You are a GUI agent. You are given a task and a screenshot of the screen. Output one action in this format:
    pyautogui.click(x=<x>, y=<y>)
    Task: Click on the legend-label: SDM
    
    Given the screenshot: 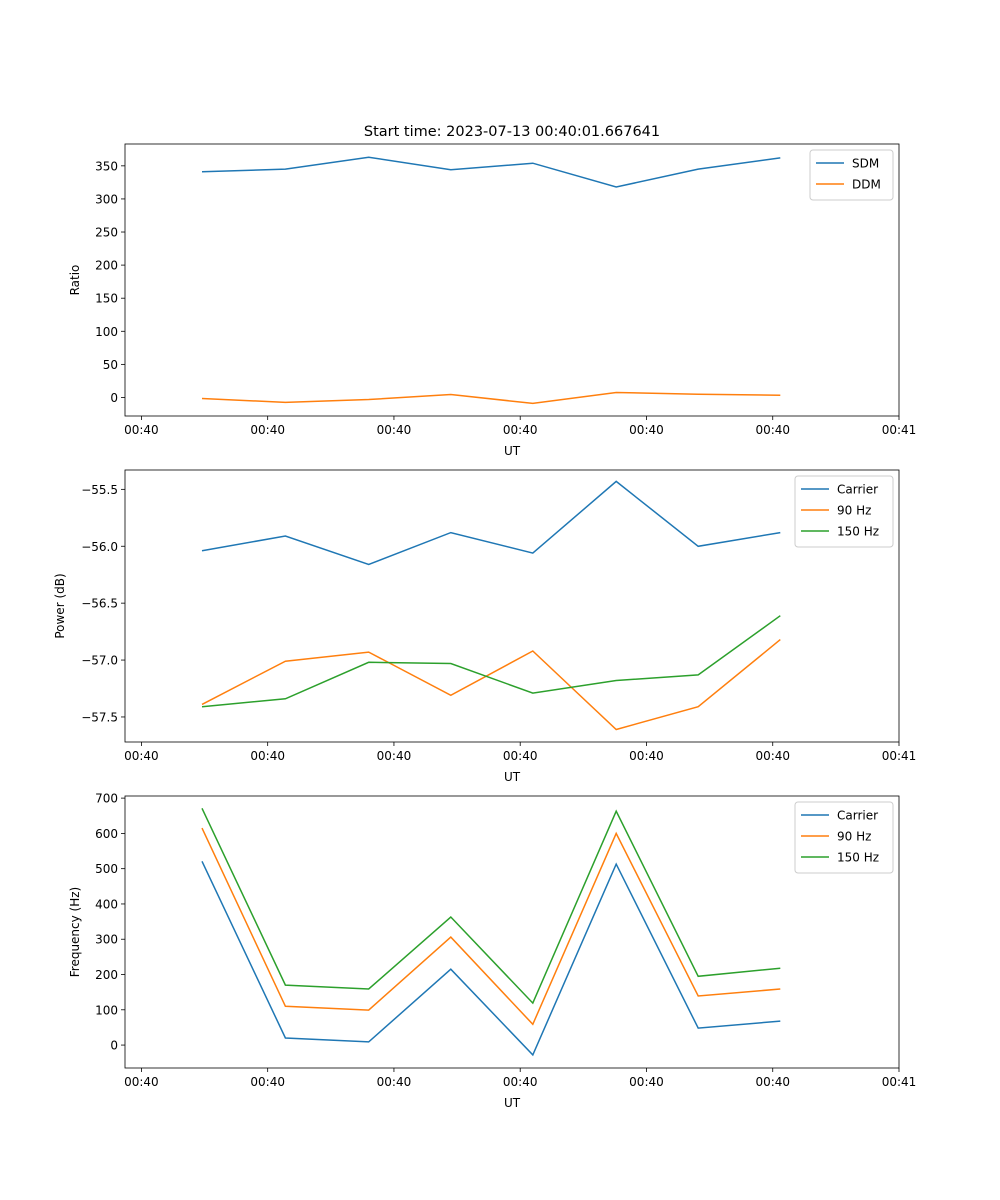 What is the action you would take?
    pyautogui.click(x=865, y=164)
    